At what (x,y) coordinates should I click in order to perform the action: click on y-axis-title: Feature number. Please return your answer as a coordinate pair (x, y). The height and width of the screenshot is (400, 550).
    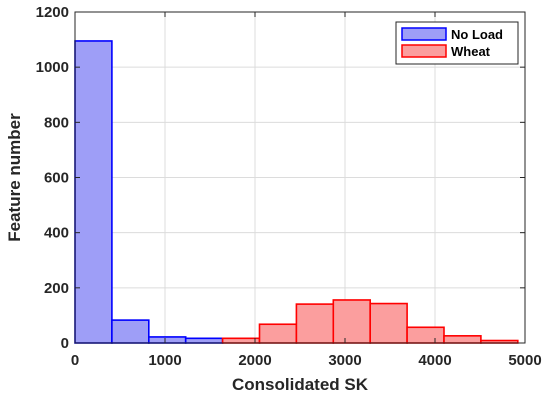
    Looking at the image, I should click on (14, 177).